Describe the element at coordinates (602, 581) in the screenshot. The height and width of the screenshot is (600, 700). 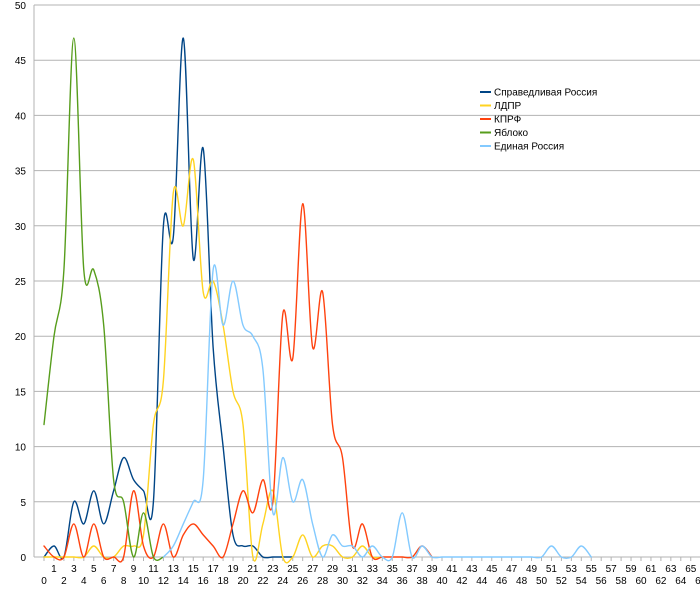
I see `x-tick-label: 56` at that location.